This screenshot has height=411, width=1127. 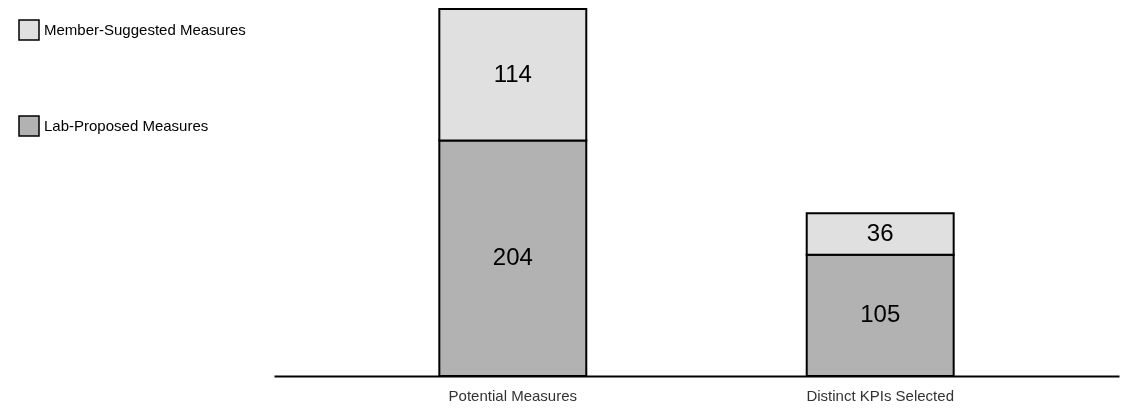 What do you see at coordinates (512, 257) in the screenshot?
I see `data-label: 204` at bounding box center [512, 257].